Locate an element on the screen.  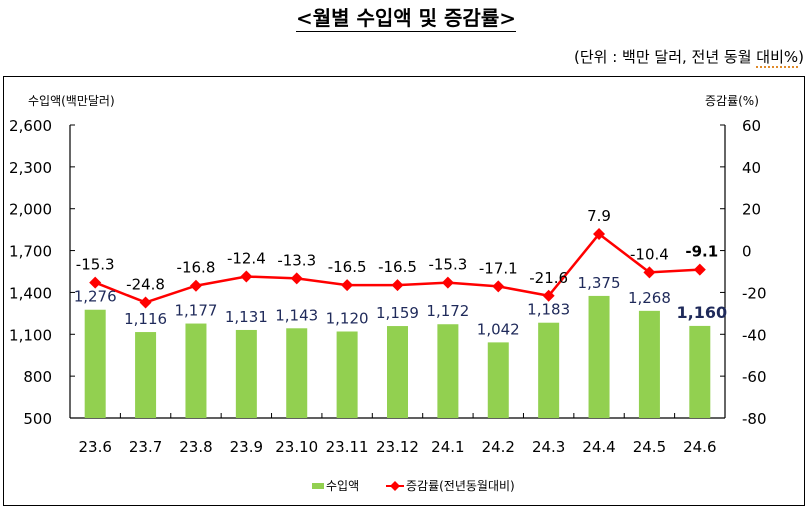
unit-note-suffix: ) is located at coordinates (801, 57).